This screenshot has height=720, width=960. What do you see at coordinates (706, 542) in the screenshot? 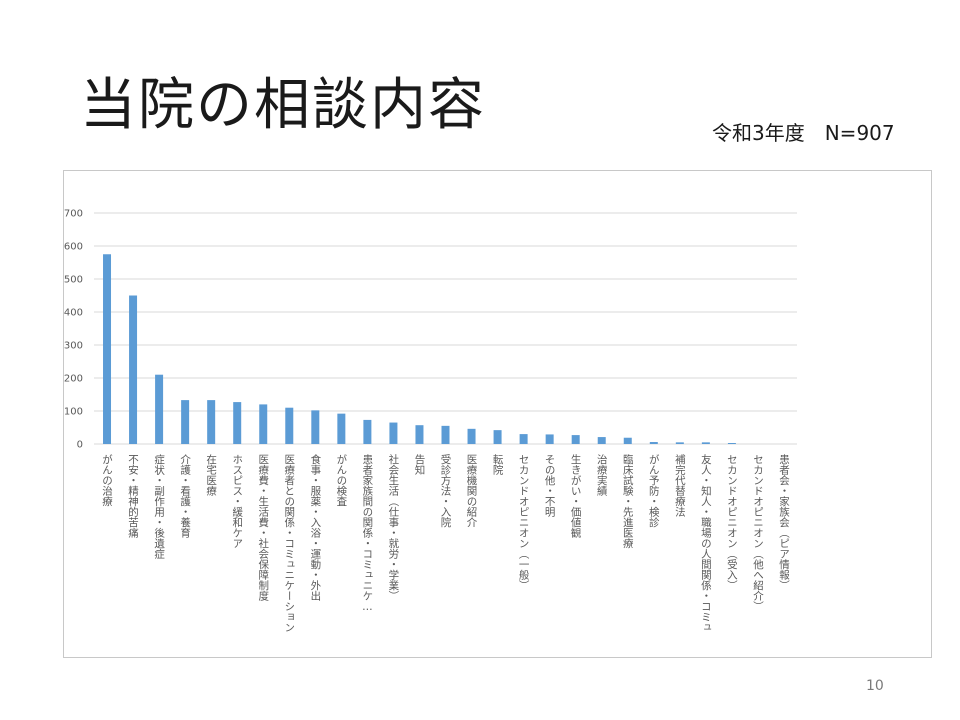
I see `x-category-label: 友人・知人・職場の人間関係・コミュ` at bounding box center [706, 542].